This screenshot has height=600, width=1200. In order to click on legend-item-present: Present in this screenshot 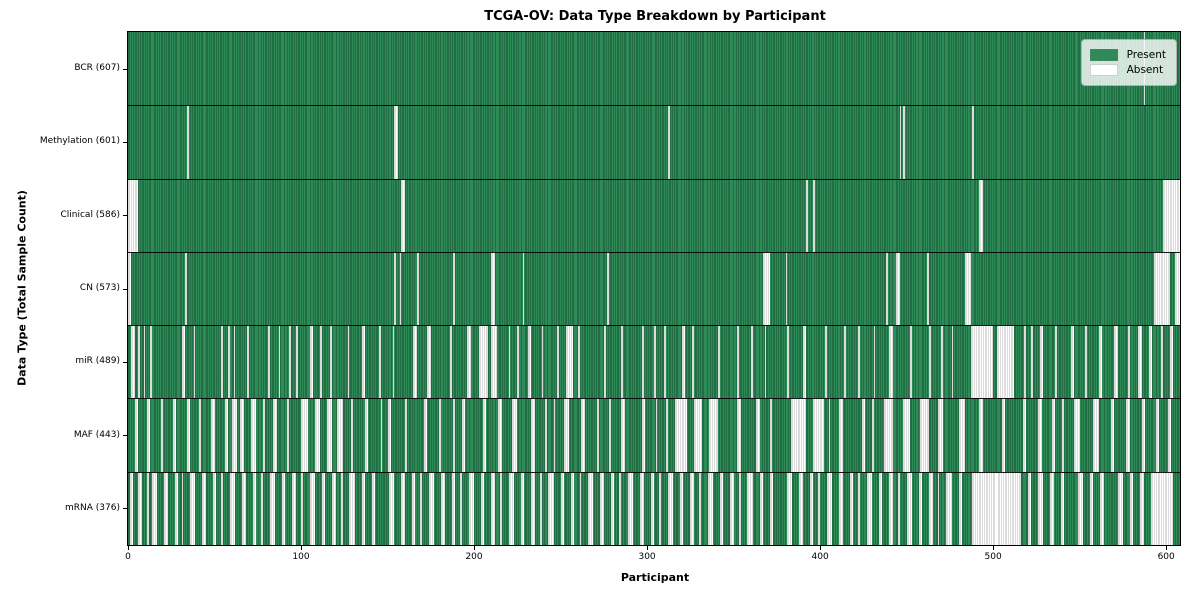, I will do `click(1127, 55)`.